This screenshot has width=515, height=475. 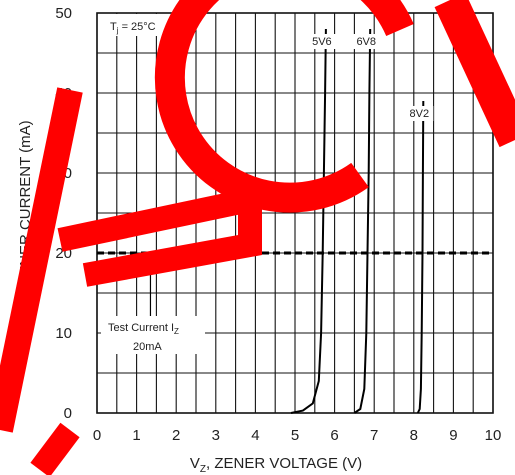 I want to click on x-tick-label: 8, so click(x=414, y=435).